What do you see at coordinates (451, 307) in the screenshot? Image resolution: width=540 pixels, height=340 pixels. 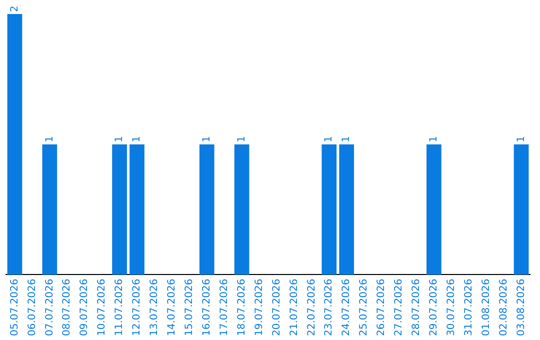 I see `x-tick-label: 30.07.2026` at bounding box center [451, 307].